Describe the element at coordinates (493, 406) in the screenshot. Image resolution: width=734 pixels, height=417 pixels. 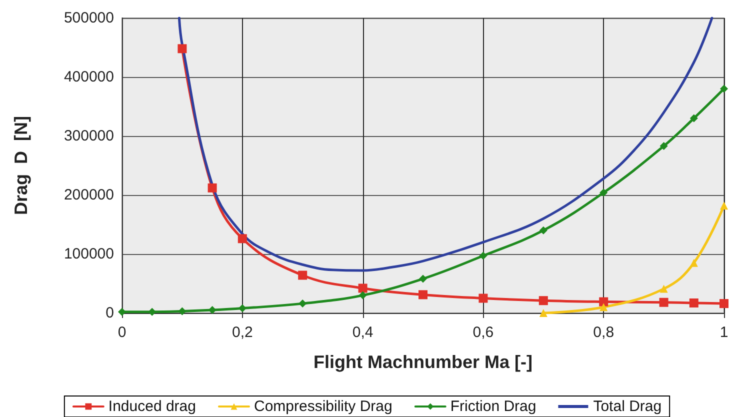
I see `legend-label: Friction Drag` at that location.